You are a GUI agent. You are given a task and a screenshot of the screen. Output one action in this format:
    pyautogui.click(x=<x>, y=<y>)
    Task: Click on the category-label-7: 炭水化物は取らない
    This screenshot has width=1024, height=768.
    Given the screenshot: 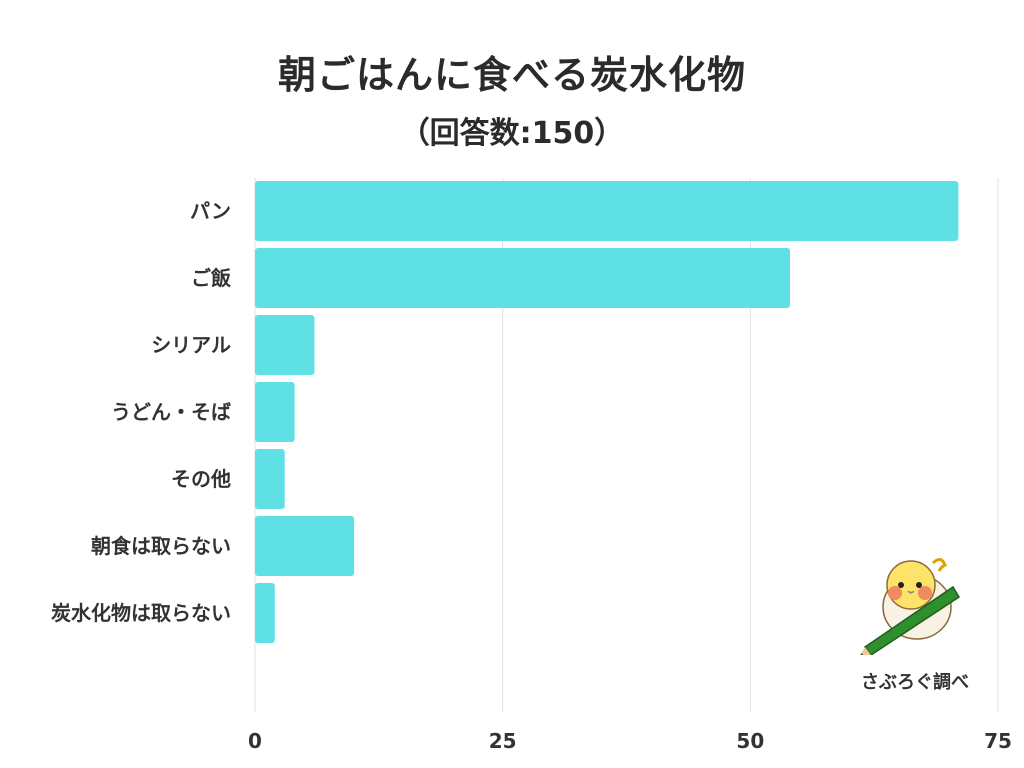 What is the action you would take?
    pyautogui.click(x=141, y=613)
    